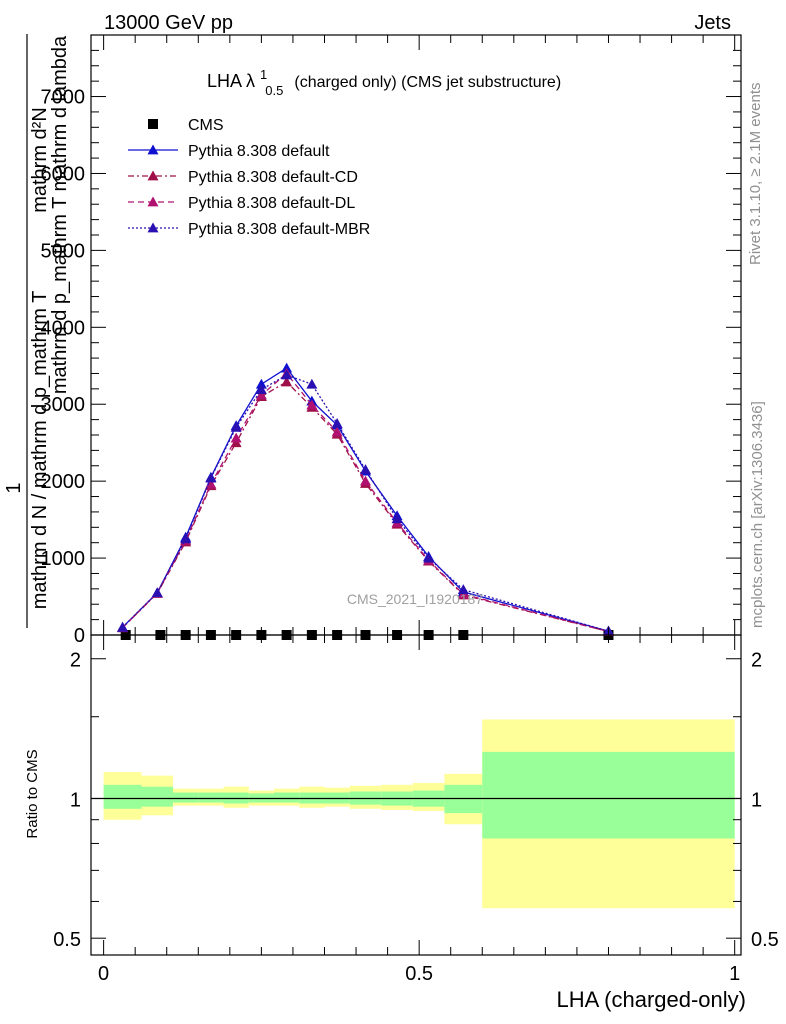 This screenshot has width=786, height=1024. I want to click on y-tick-label: 1000, so click(63, 559).